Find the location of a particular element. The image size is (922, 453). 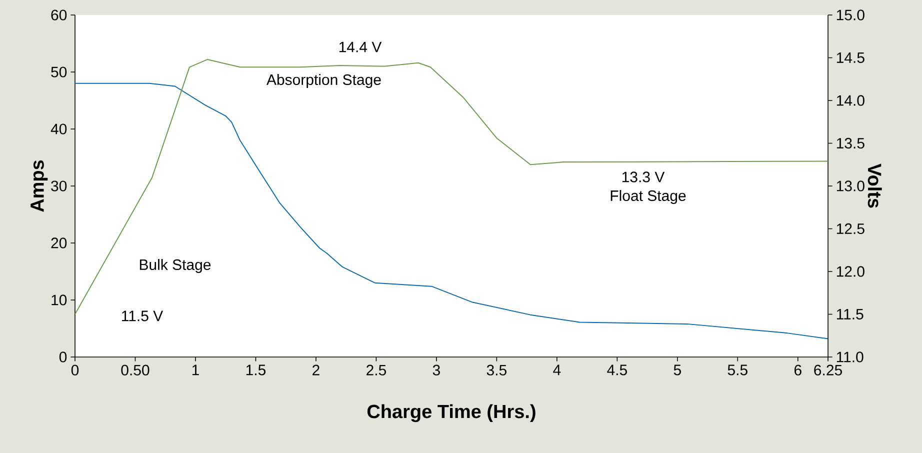

y-tick-label: 50 is located at coordinates (59, 72).